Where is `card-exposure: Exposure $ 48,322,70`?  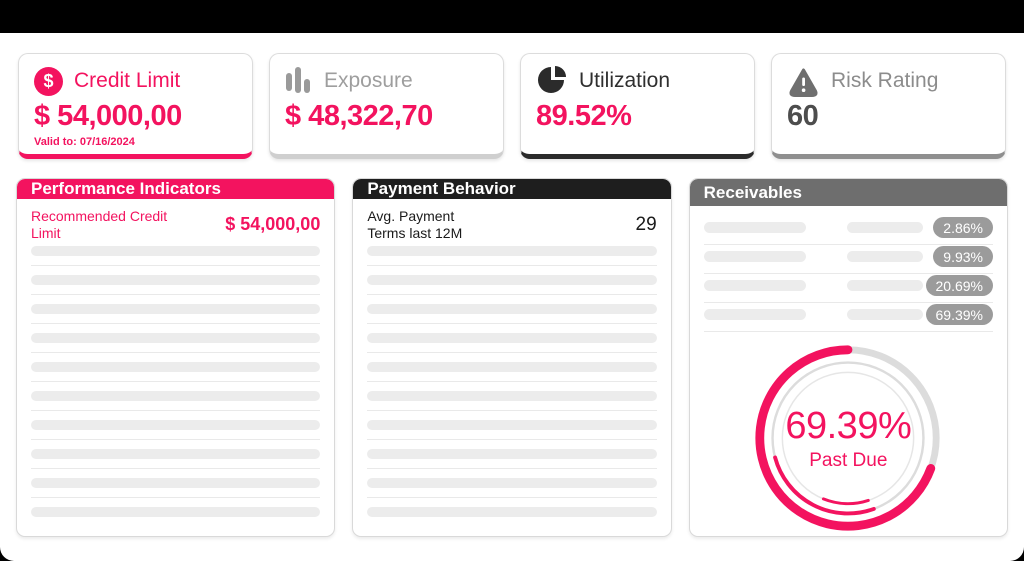
card-exposure: Exposure $ 48,322,70 is located at coordinates (386, 106).